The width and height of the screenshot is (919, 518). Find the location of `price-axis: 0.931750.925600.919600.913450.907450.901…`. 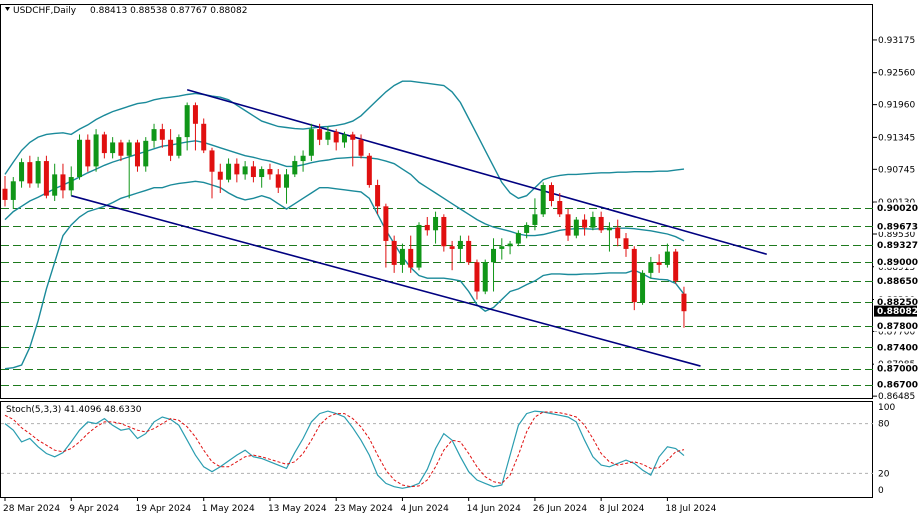

price-axis: 0.931750.925600.919600.913450.907450.901… is located at coordinates (895, 219).